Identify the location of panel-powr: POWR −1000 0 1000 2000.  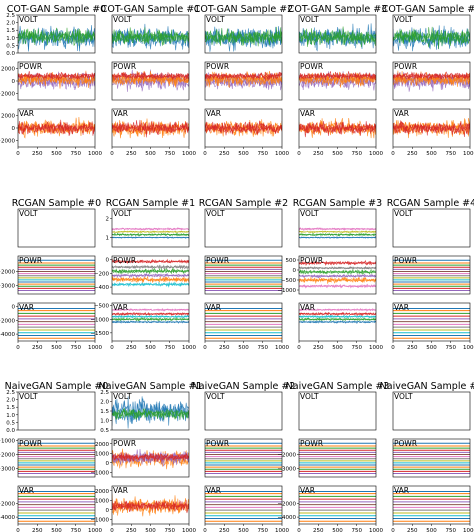
(140, 458).